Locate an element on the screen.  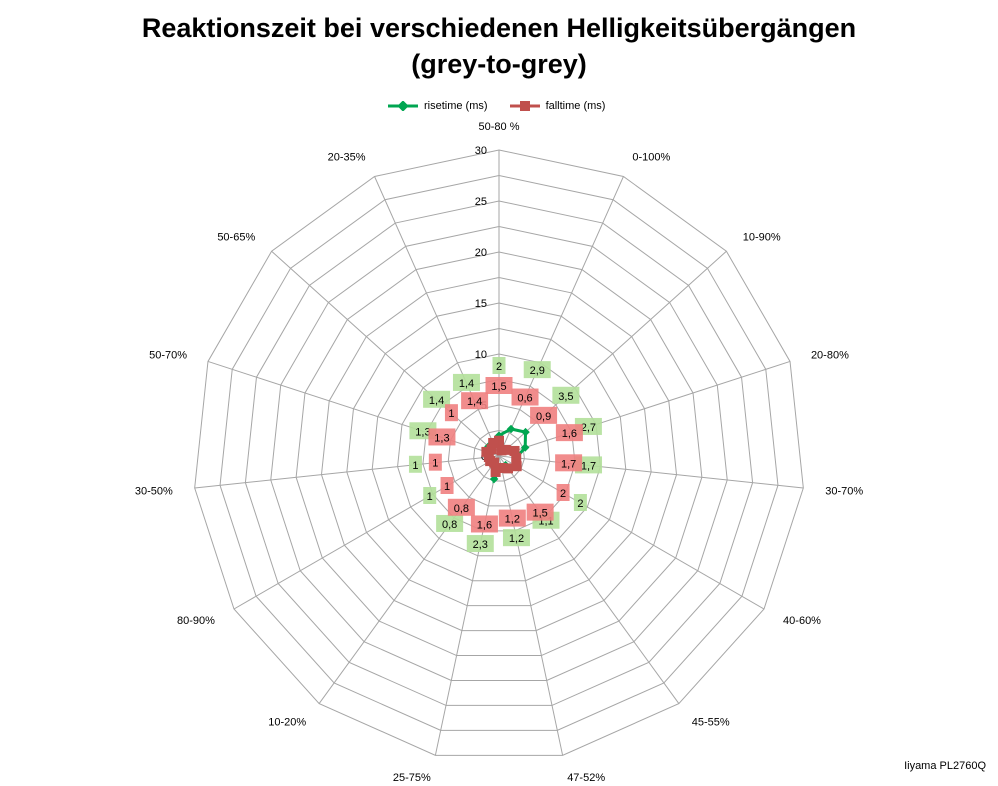
axis-label-10-20-: 10-20% is located at coordinates (287, 722).